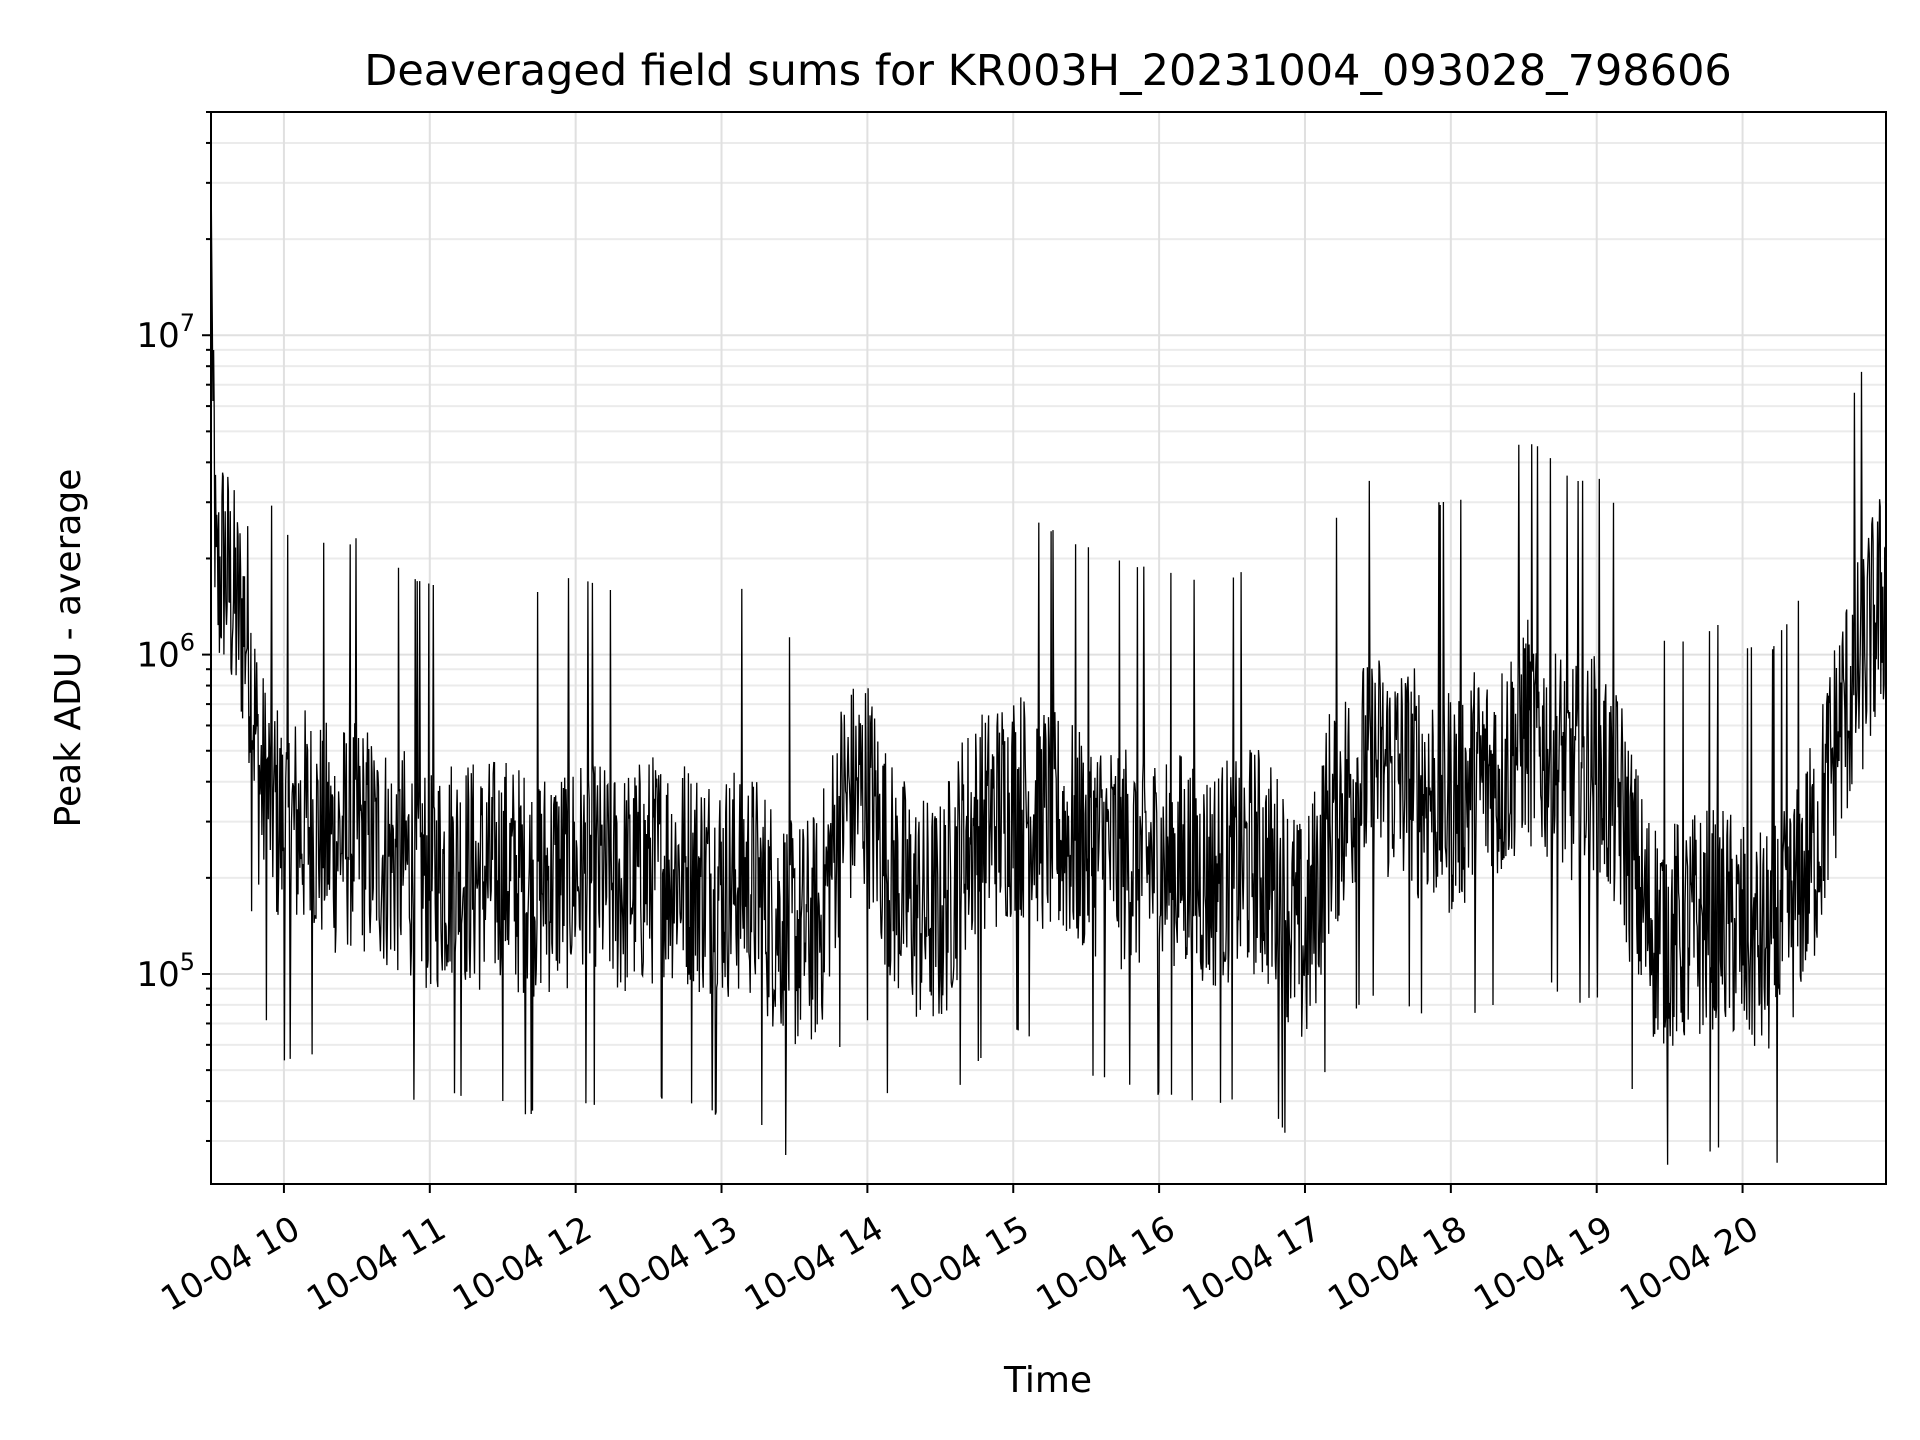 The image size is (1920, 1440). What do you see at coordinates (376, 1264) in the screenshot?
I see `x-tick-label: 10-04 11` at bounding box center [376, 1264].